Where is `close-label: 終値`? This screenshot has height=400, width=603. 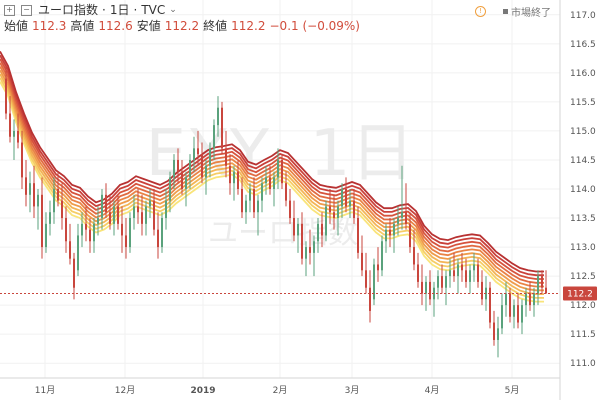
close-label: 終値 is located at coordinates (215, 26).